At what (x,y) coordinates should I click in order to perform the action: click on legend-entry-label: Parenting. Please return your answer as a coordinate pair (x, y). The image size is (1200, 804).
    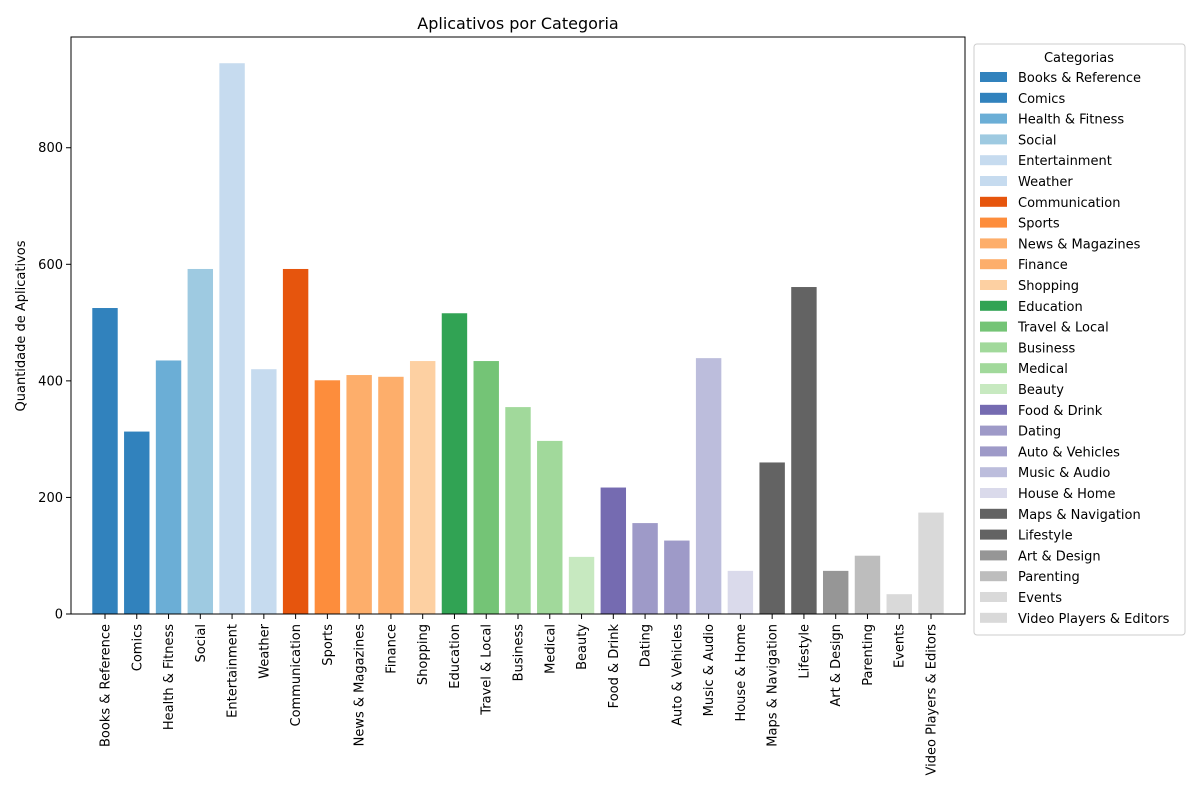
    Looking at the image, I should click on (1049, 577).